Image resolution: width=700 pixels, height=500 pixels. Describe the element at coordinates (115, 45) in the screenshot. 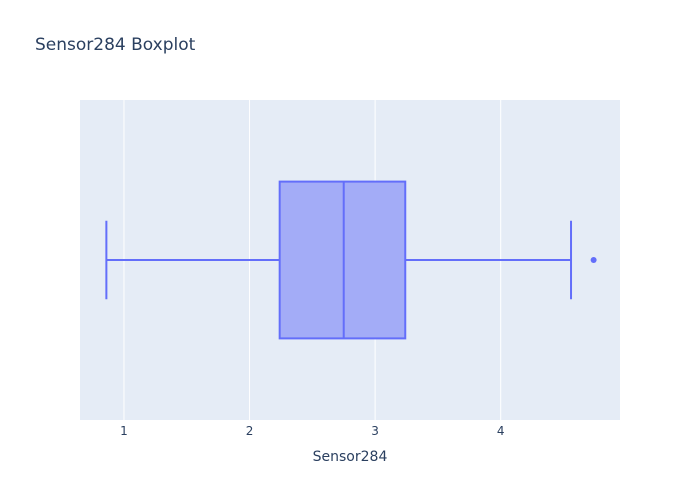

I see `chart-title: Sensor284 Boxplot` at that location.